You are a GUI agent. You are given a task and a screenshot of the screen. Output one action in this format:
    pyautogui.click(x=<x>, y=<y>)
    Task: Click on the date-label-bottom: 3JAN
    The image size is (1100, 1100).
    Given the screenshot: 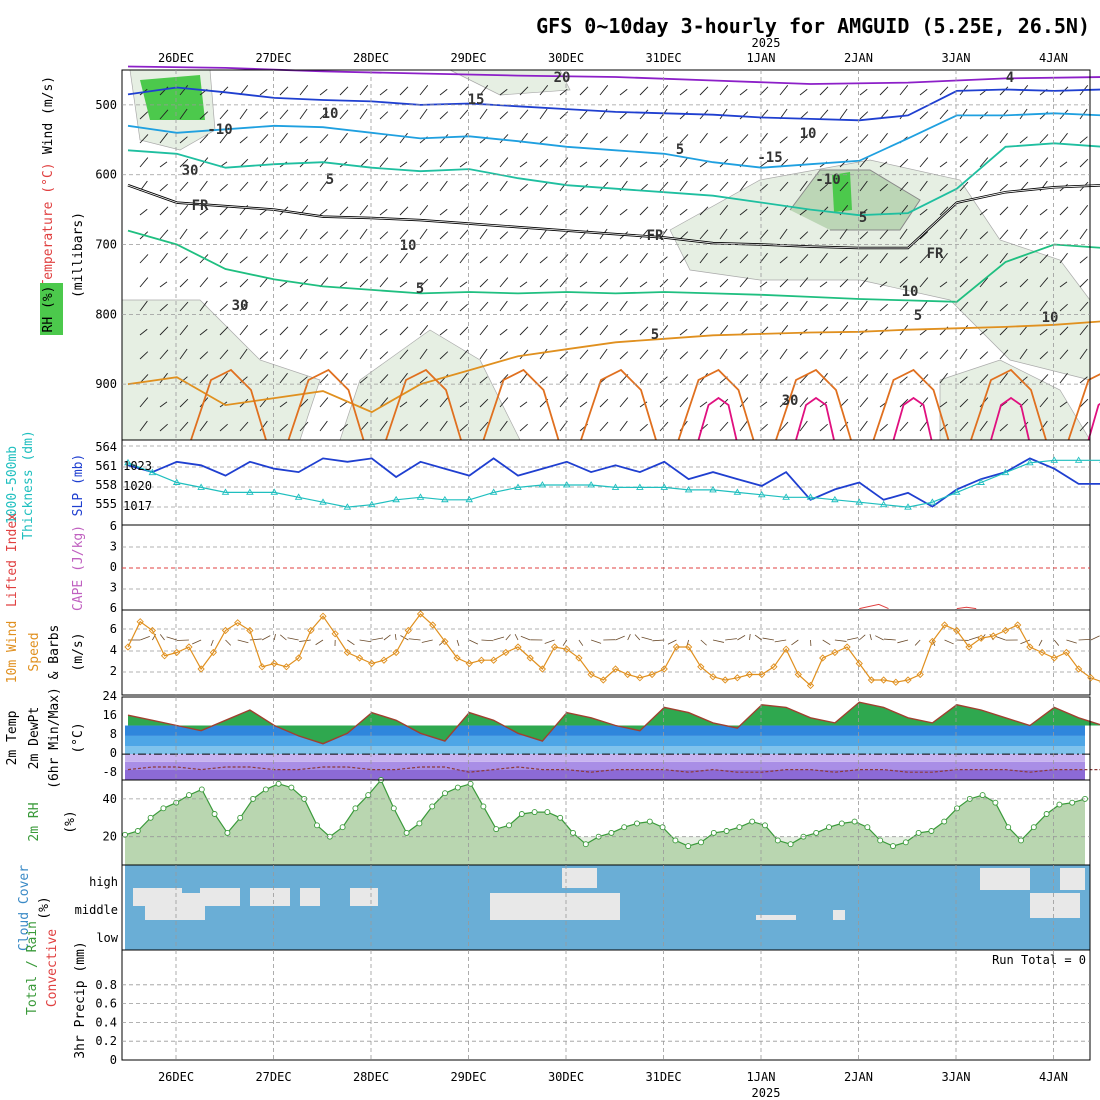 What is the action you would take?
    pyautogui.click(x=956, y=1077)
    